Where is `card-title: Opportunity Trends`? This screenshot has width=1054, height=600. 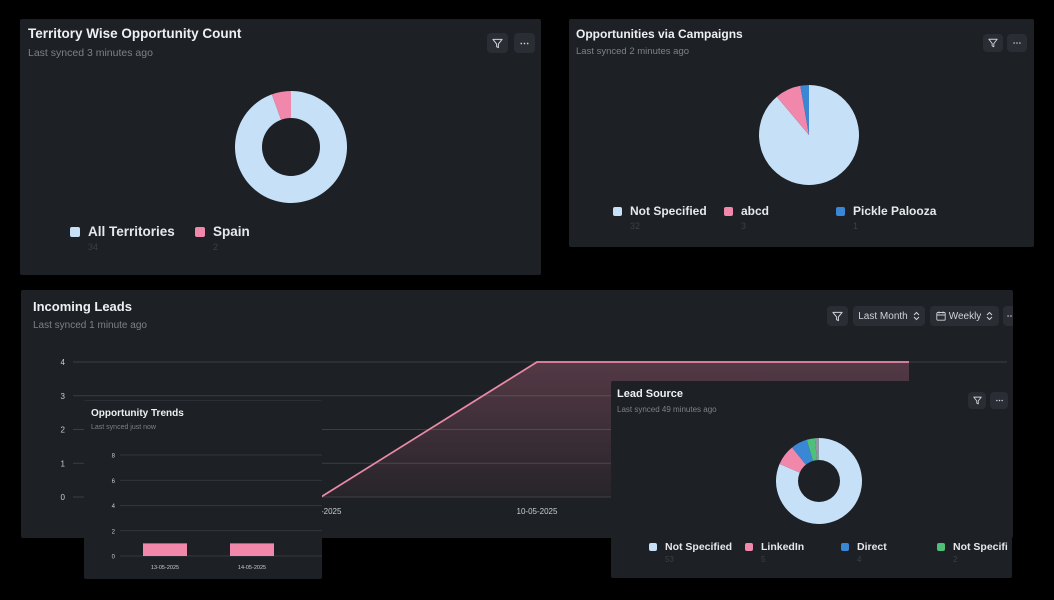
card-title: Opportunity Trends is located at coordinates (137, 413).